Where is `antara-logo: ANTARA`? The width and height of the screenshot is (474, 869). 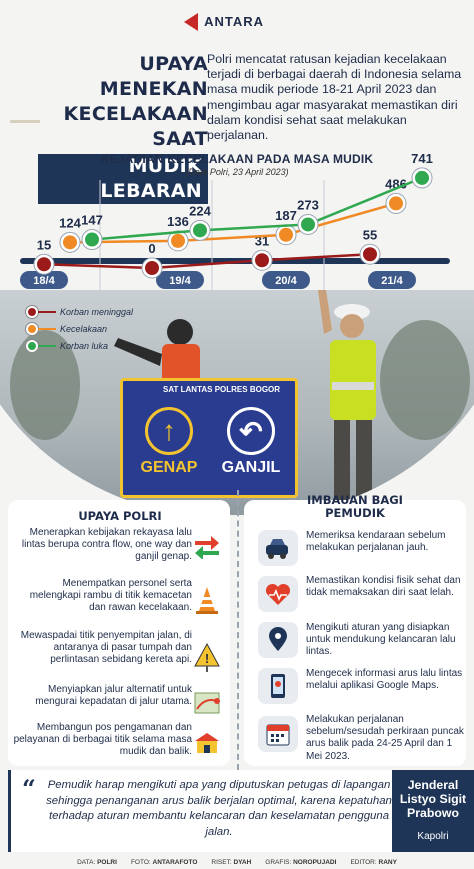 antara-logo: ANTARA is located at coordinates (223, 21).